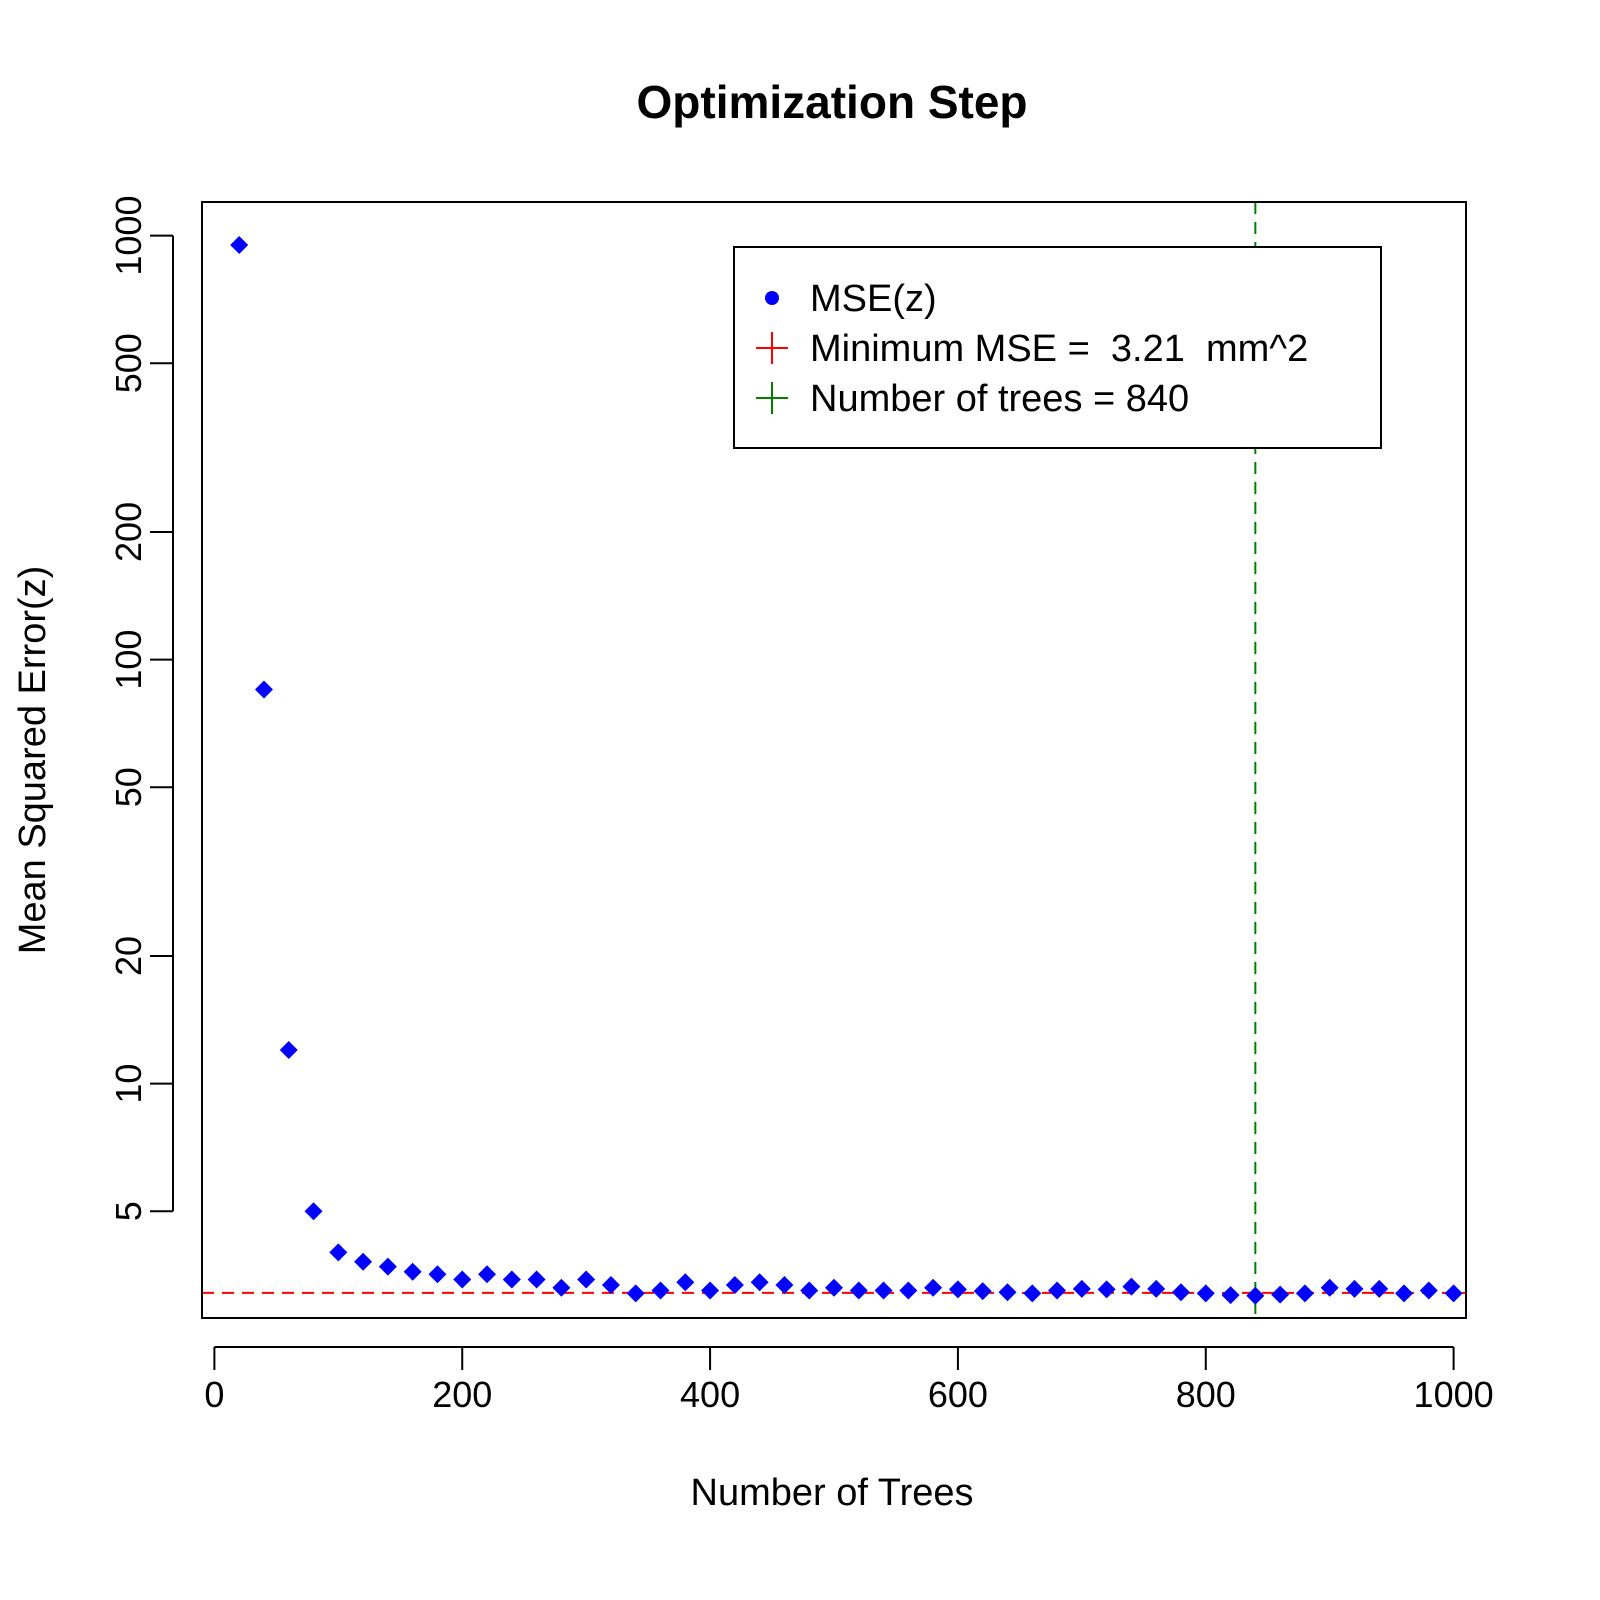  Describe the element at coordinates (772, 298) in the screenshot. I see `legend-dot-icon` at that location.